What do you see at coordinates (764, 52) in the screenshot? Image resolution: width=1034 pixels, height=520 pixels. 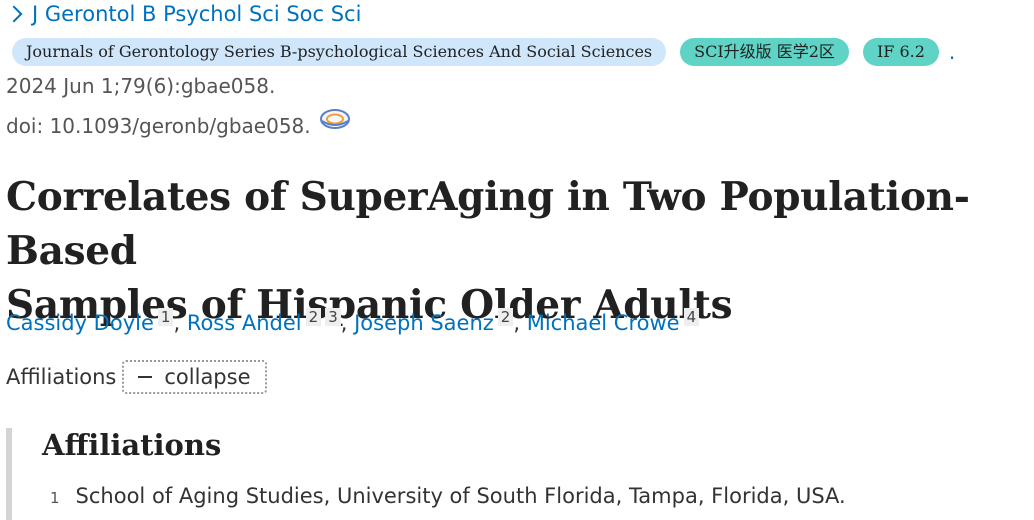 I see `sci-rank-badge: SCI升级版 医学2区` at bounding box center [764, 52].